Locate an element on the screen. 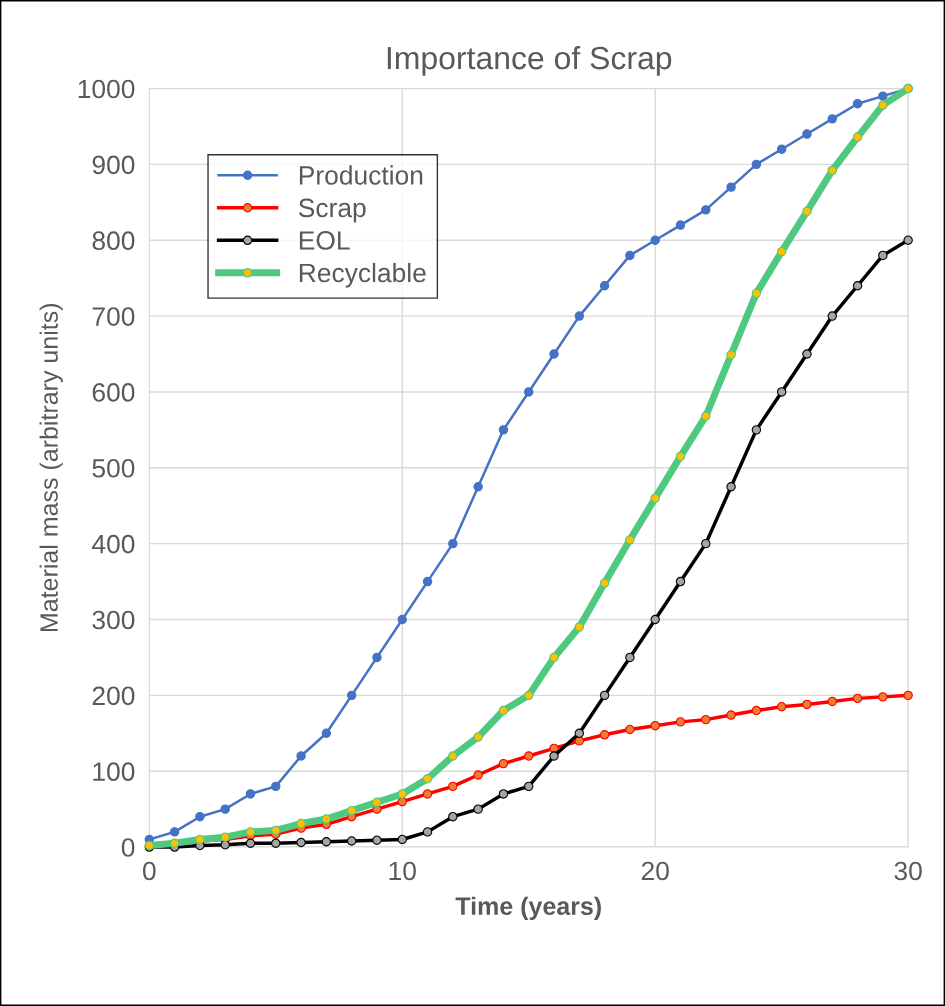  y-tick-label: 1000 is located at coordinates (106, 89).